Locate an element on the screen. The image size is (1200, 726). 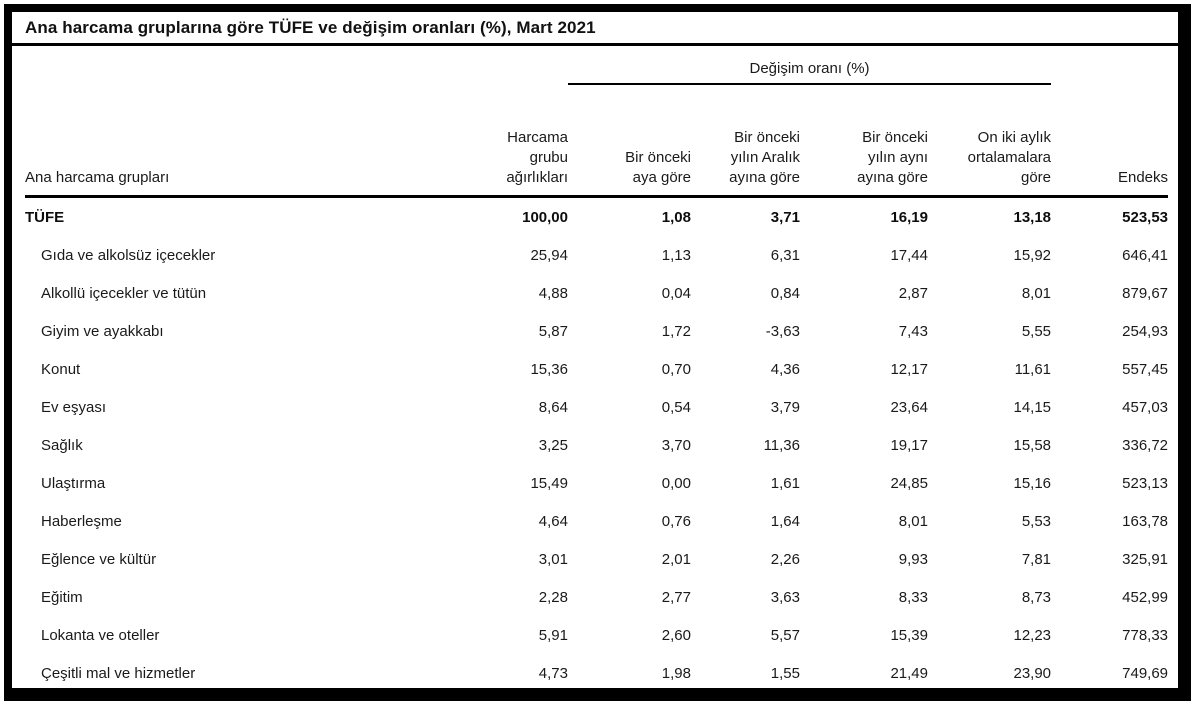
row-label: Sağlık is located at coordinates (62, 445).